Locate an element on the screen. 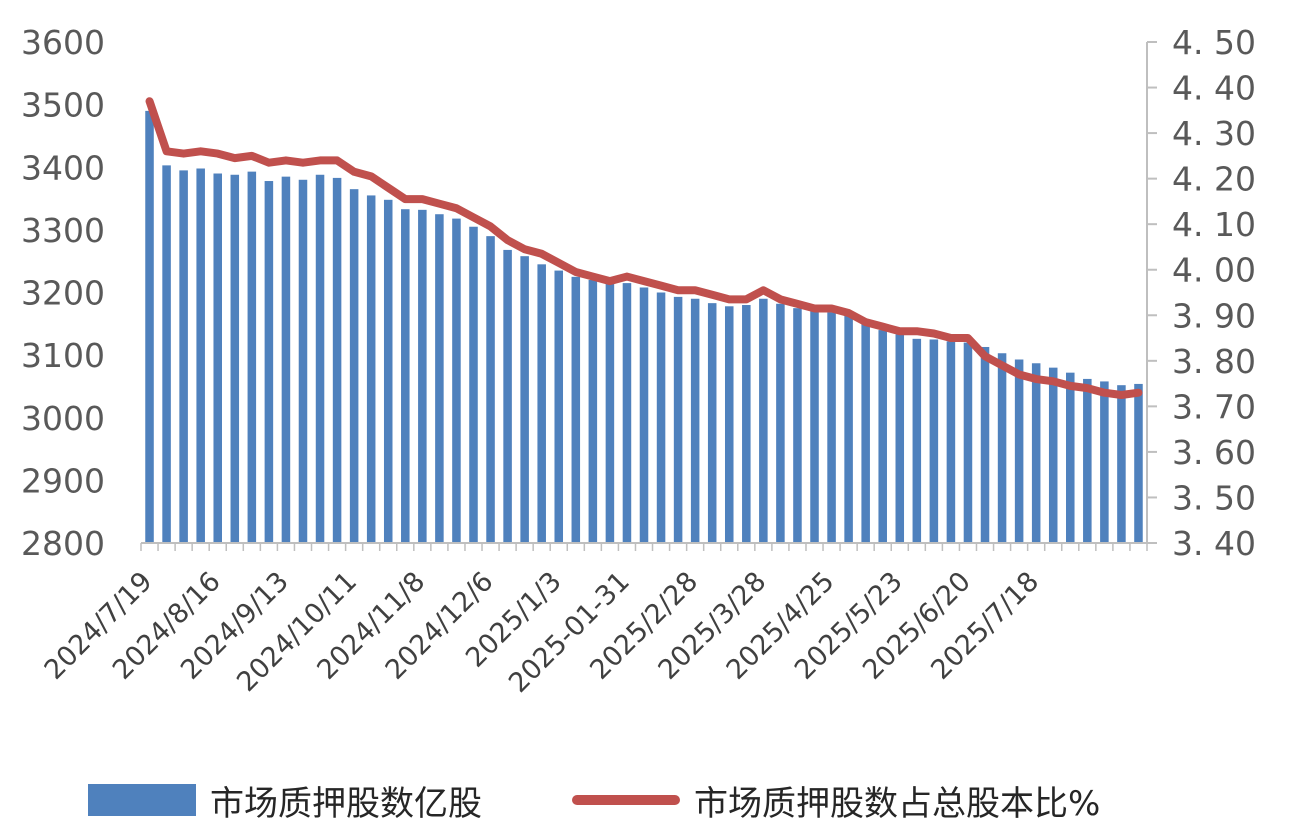  left-tick-label: 3100 is located at coordinates (63, 355).